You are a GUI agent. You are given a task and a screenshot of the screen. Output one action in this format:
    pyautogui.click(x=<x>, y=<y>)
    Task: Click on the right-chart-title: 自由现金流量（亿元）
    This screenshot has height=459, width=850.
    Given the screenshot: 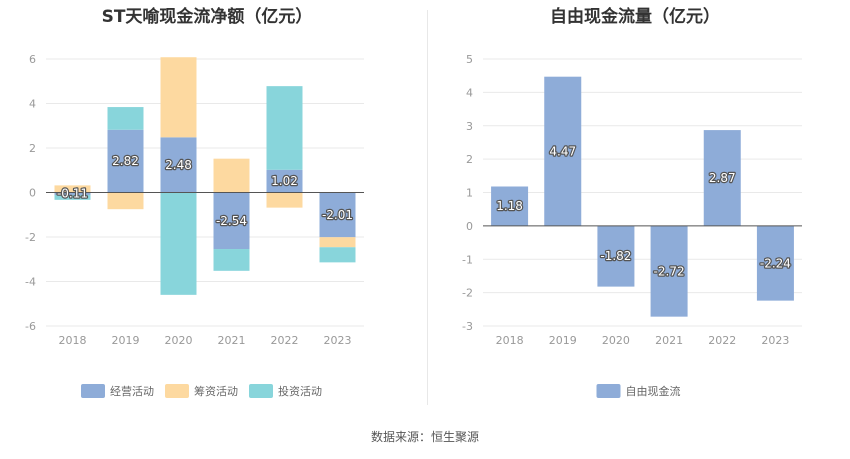 What is the action you would take?
    pyautogui.click(x=635, y=17)
    